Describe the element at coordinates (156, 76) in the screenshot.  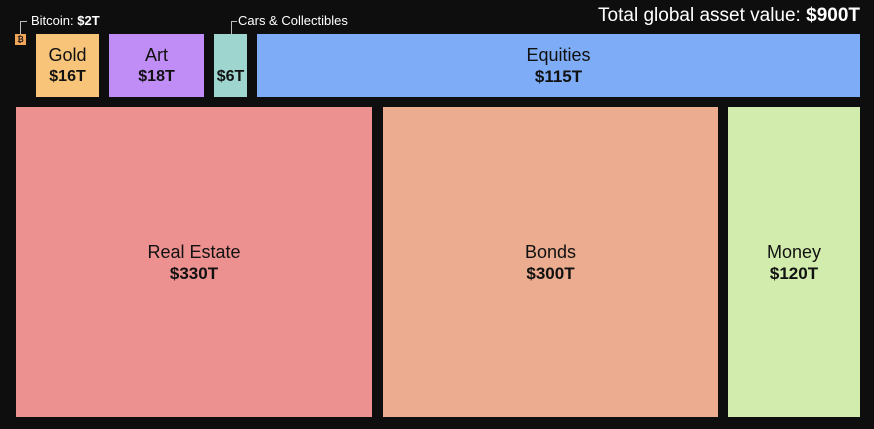
I see `tile-art-value: $18T` at that location.